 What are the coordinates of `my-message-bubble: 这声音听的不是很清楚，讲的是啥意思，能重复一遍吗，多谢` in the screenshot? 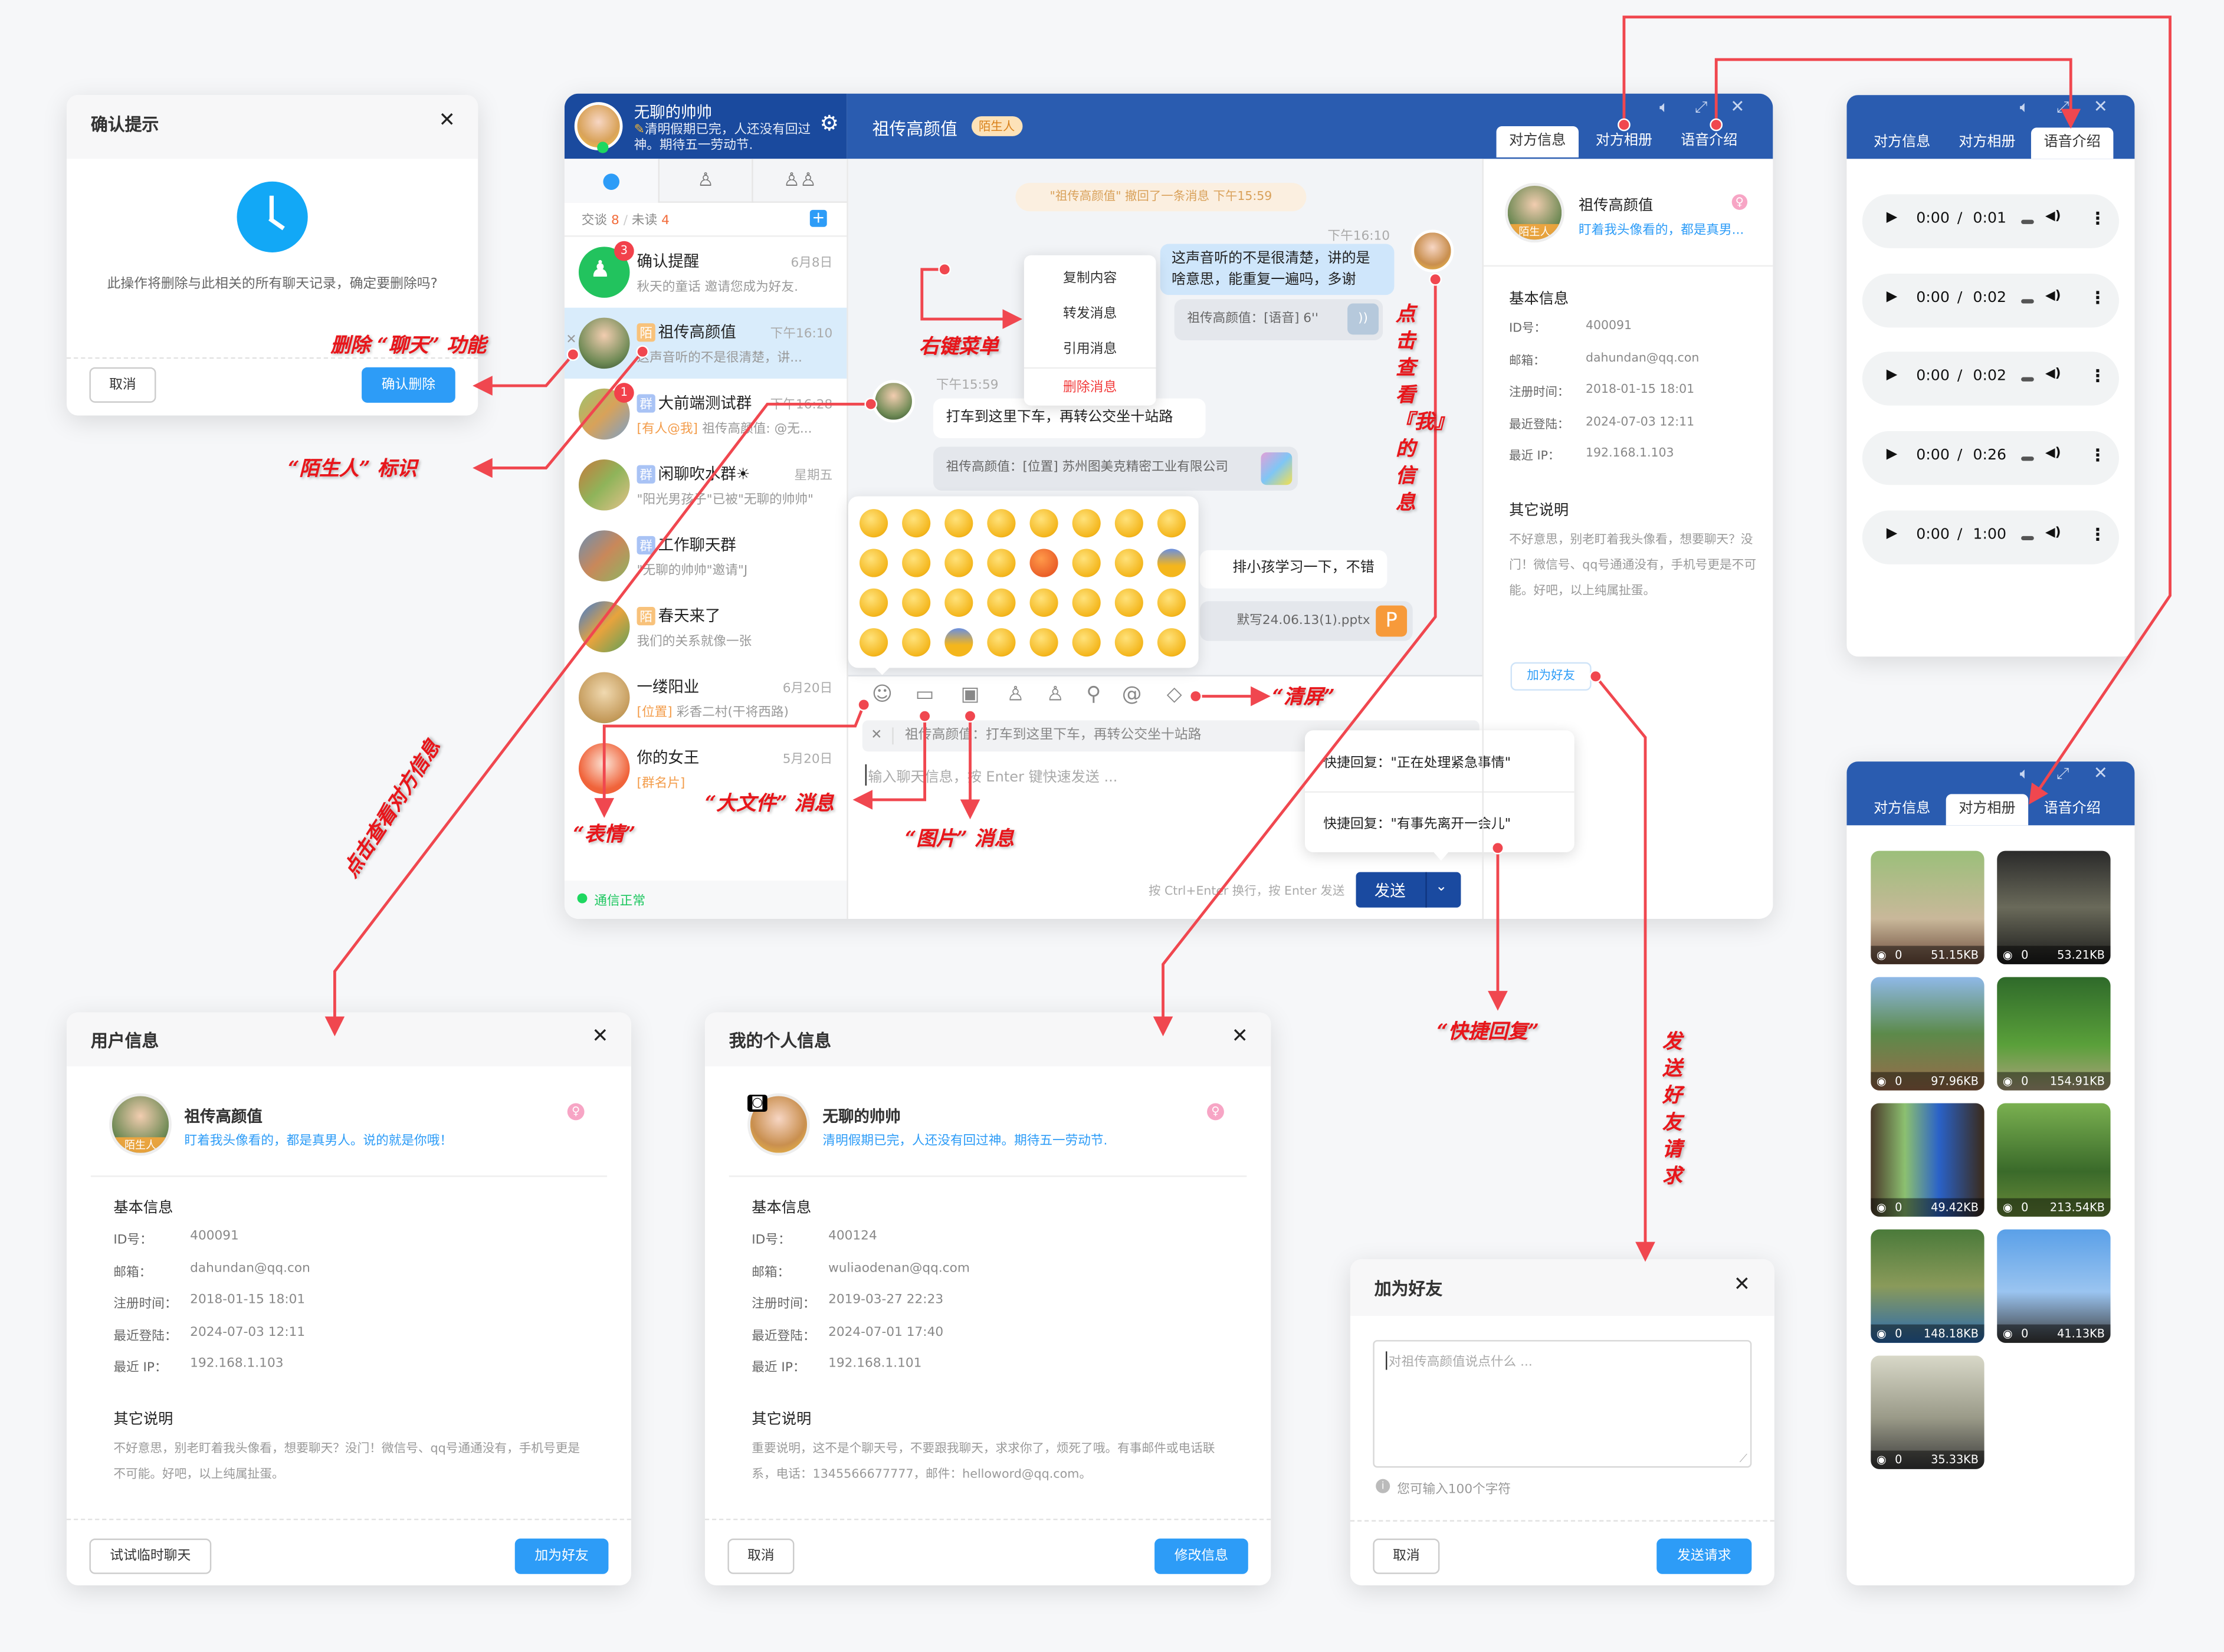 It's located at (1277, 269).